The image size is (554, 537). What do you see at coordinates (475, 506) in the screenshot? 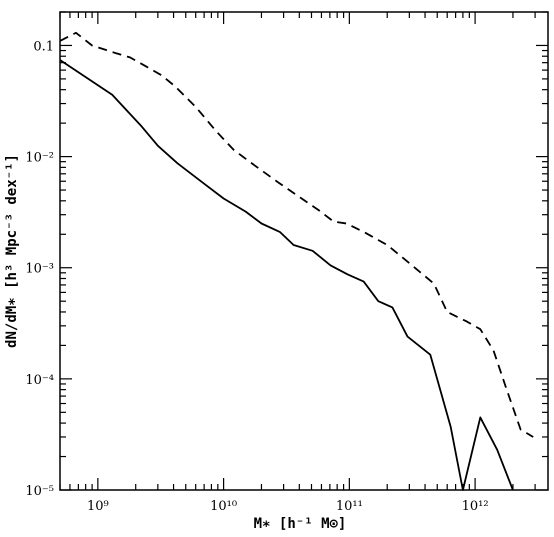
I see `x-tick-label: 10¹²` at bounding box center [475, 506].